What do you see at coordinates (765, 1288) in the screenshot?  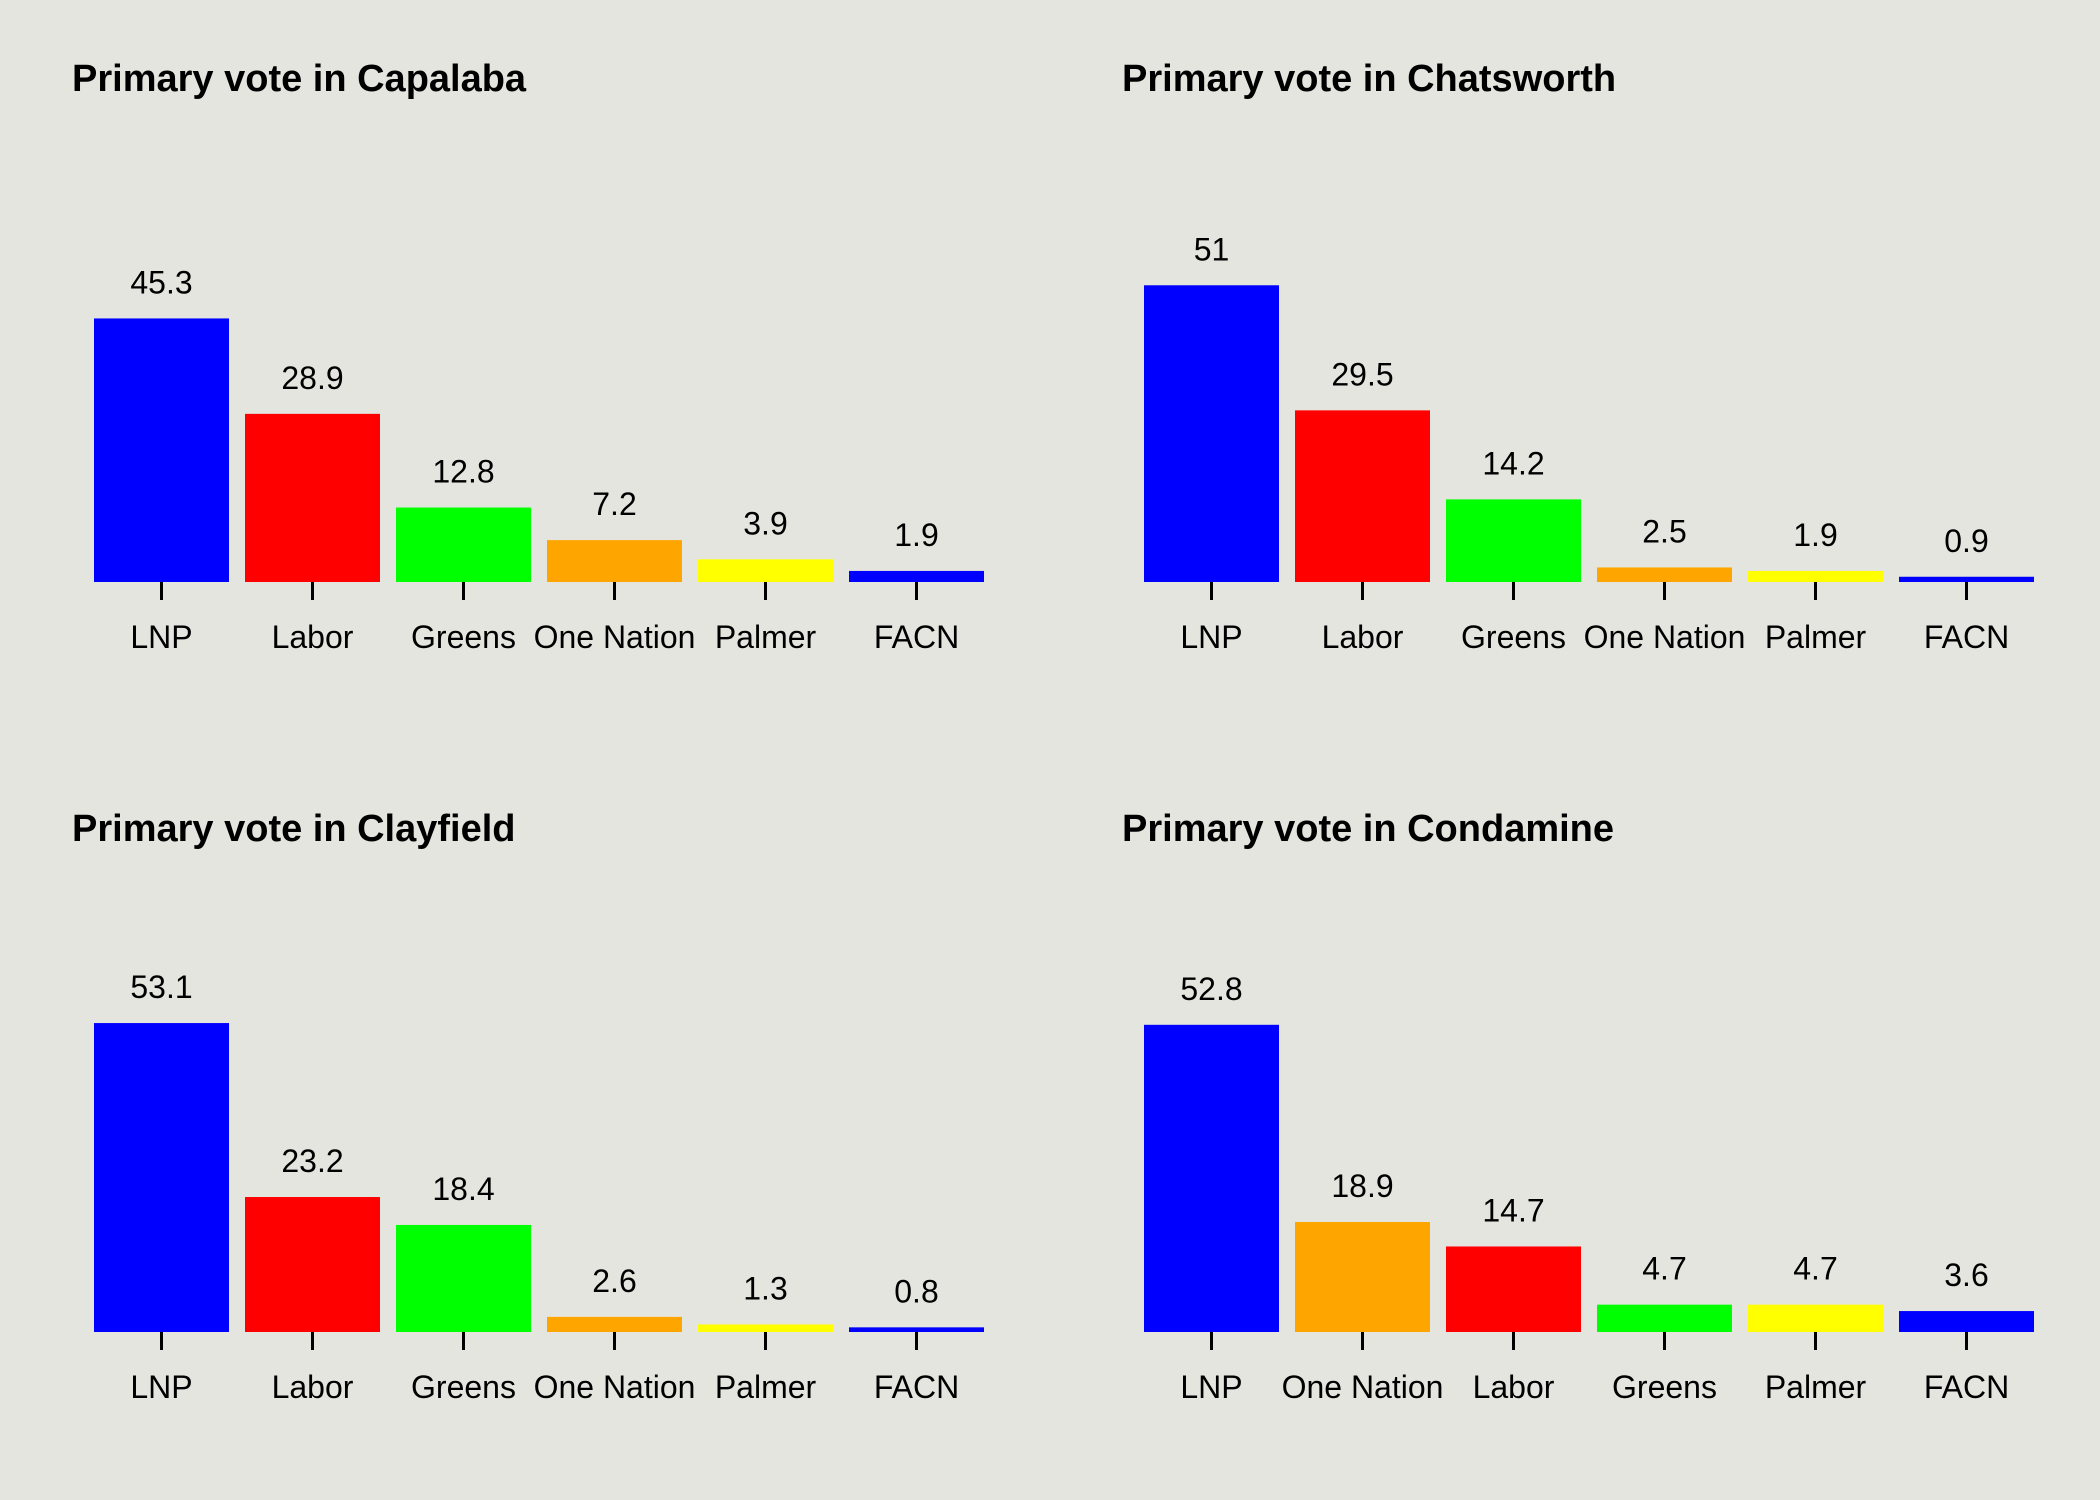 I see `data-label: 1.3` at bounding box center [765, 1288].